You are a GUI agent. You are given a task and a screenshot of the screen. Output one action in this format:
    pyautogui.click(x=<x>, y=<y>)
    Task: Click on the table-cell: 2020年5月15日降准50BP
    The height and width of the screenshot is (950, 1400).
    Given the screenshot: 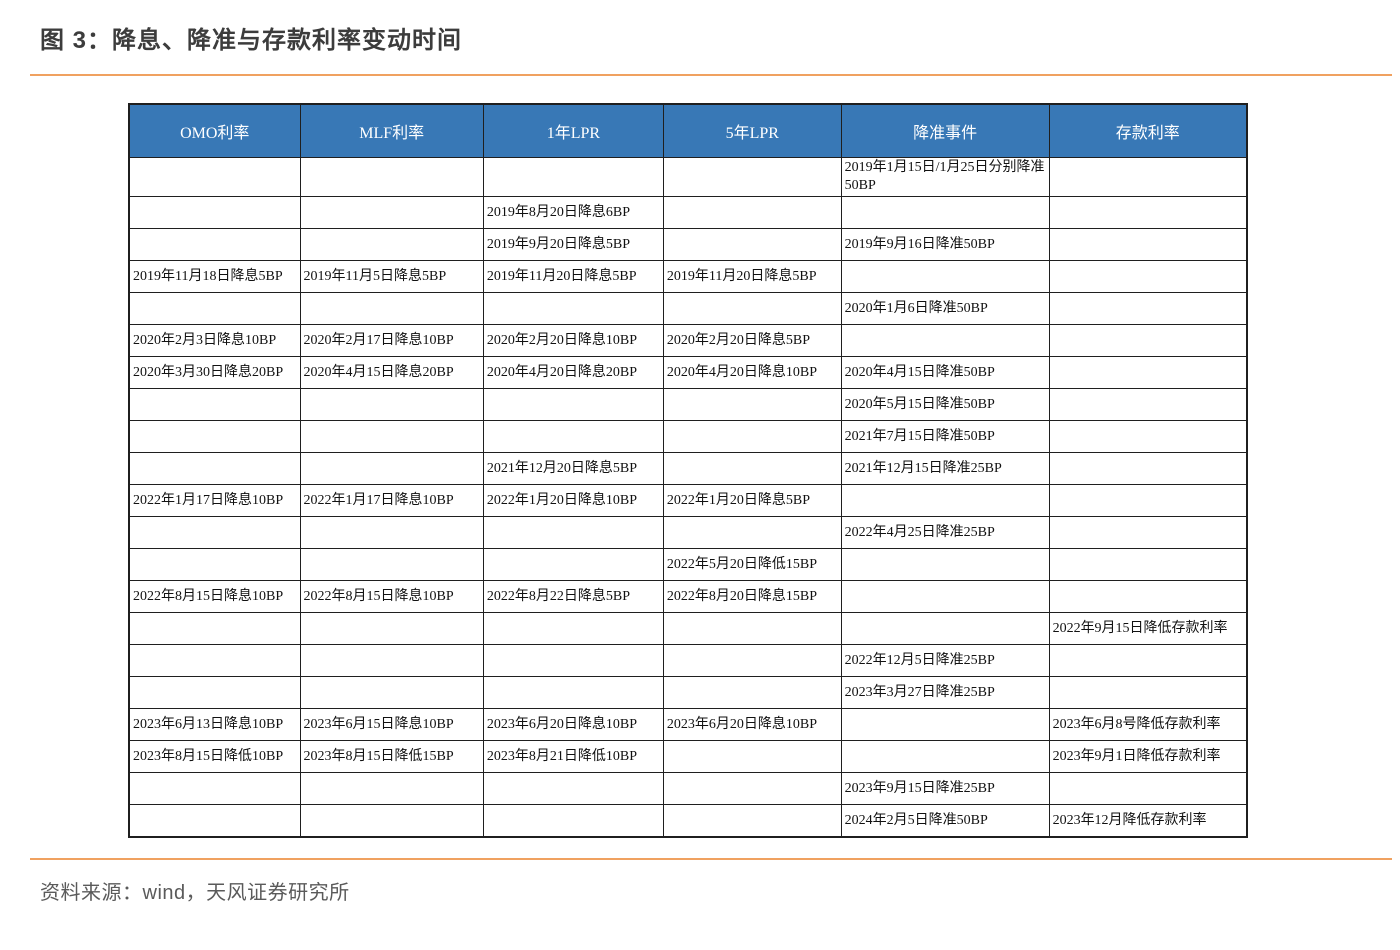 What is the action you would take?
    pyautogui.click(x=945, y=405)
    